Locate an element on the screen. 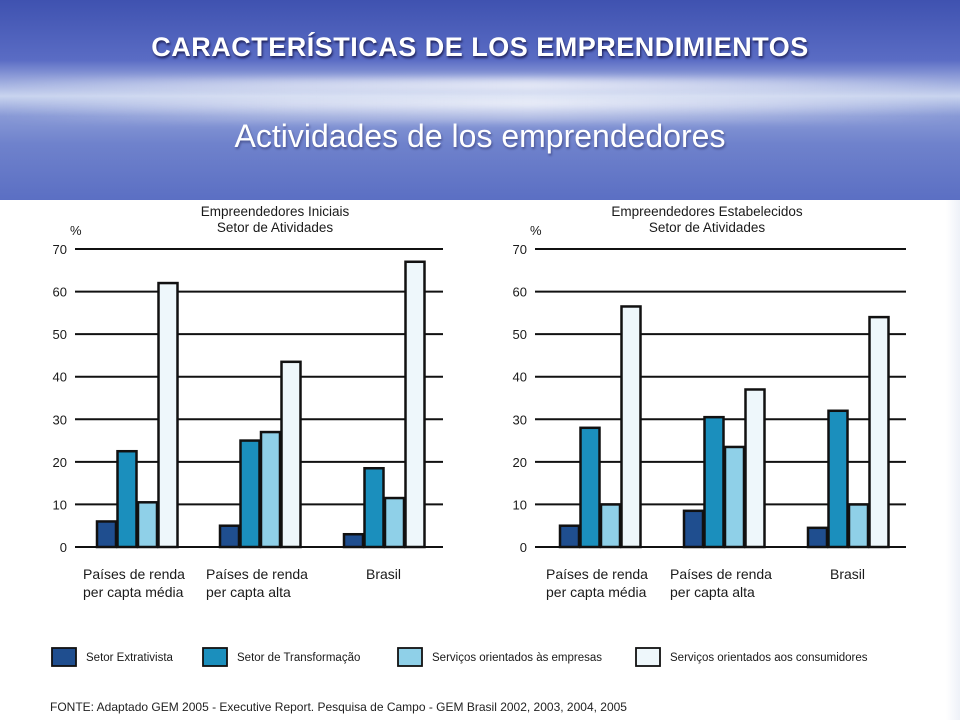 The width and height of the screenshot is (960, 720). legend-label: Setor Extrativista is located at coordinates (130, 658).